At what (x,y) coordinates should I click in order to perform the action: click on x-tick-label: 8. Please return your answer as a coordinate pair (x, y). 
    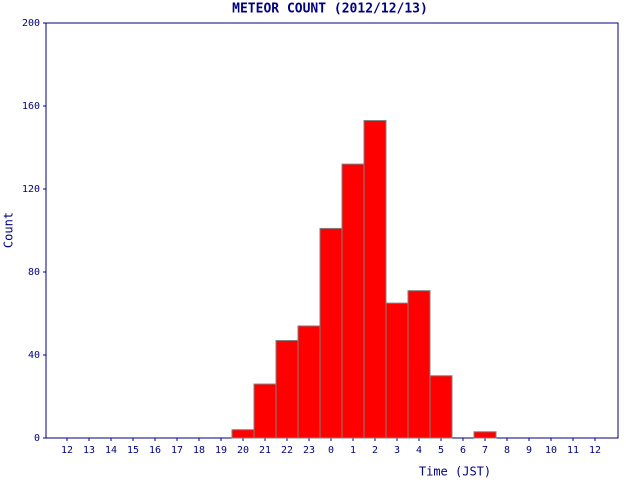
    Looking at the image, I should click on (507, 450).